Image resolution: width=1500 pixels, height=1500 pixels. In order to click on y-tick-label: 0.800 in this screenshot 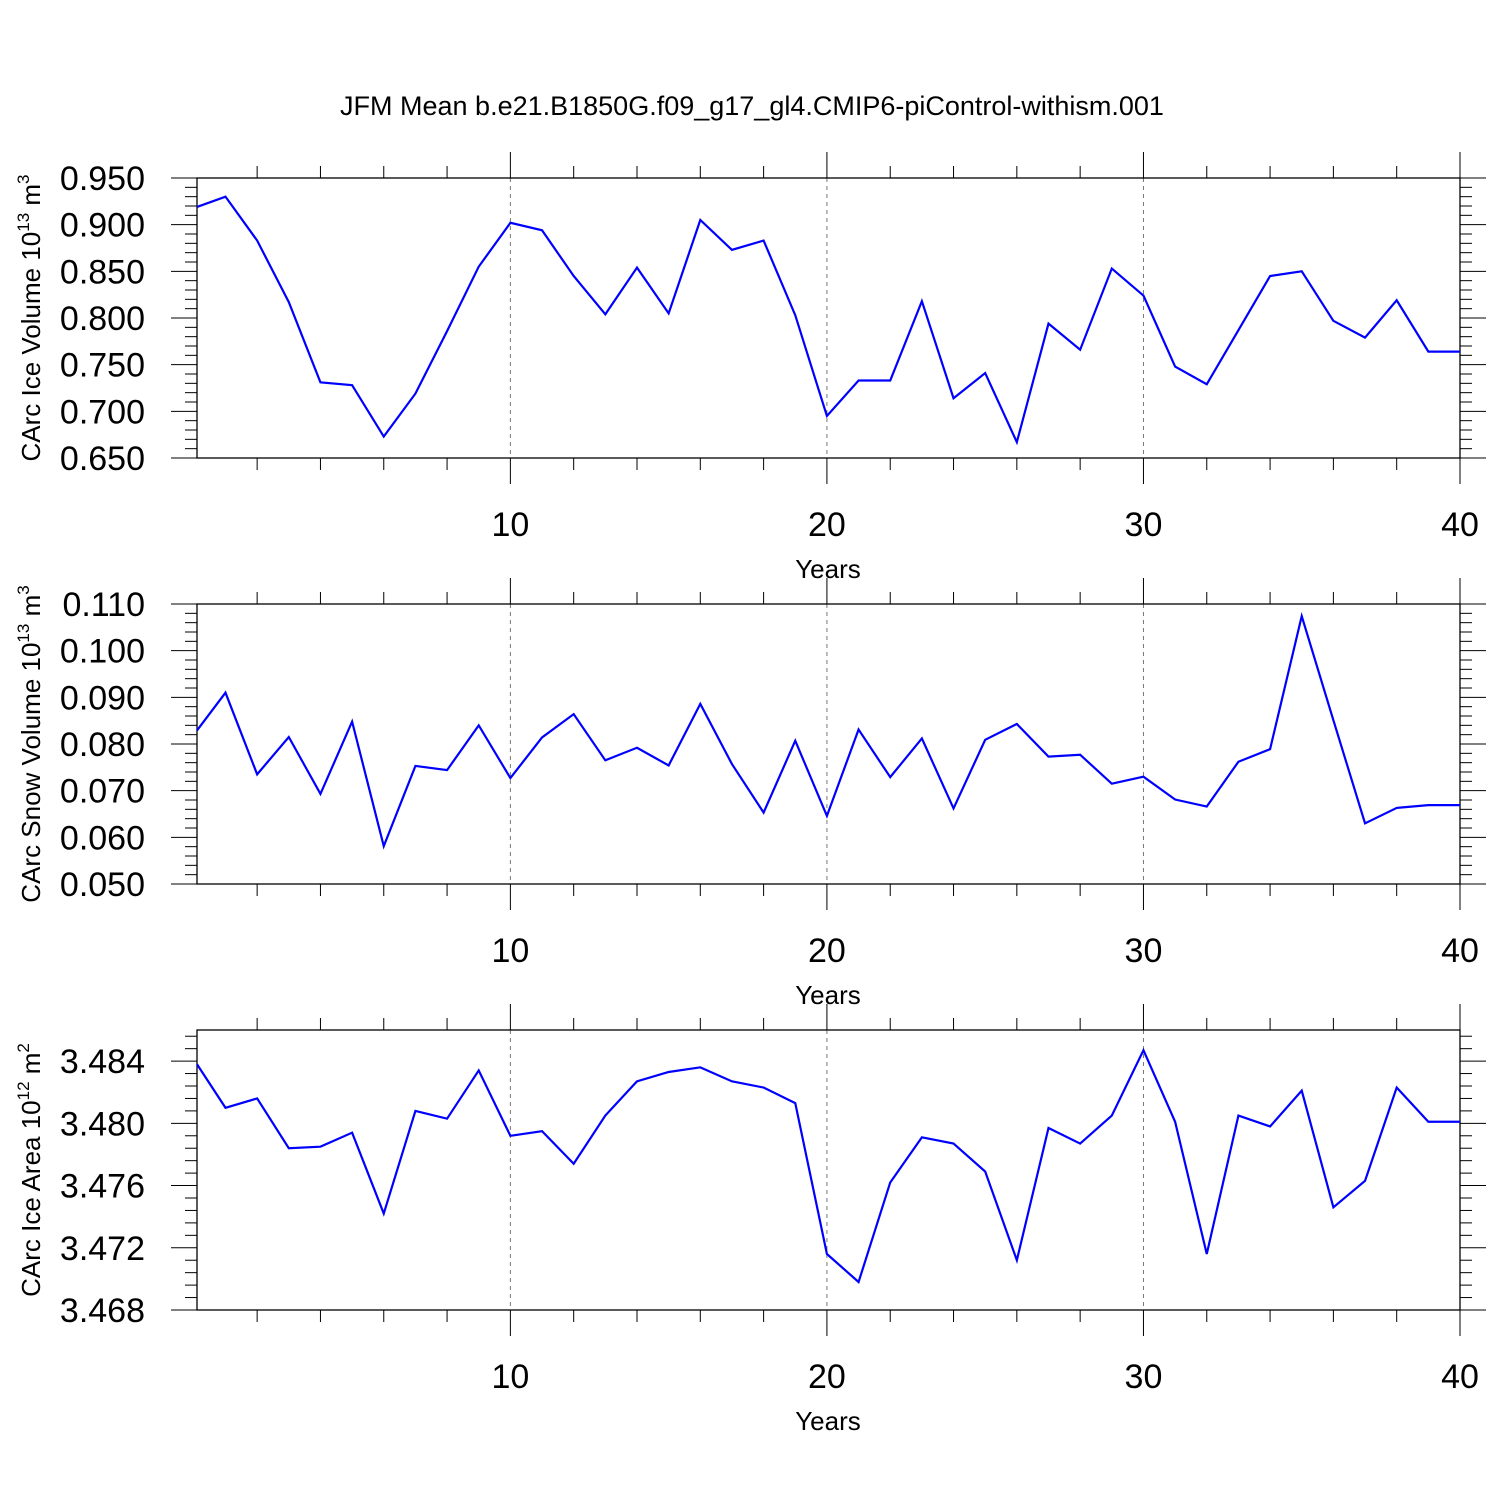, I will do `click(102, 319)`.